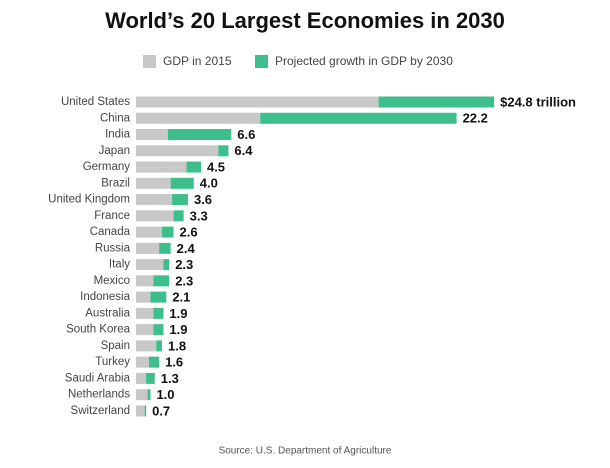 This screenshot has height=468, width=610. What do you see at coordinates (181, 297) in the screenshot?
I see `total-label: 2.1` at bounding box center [181, 297].